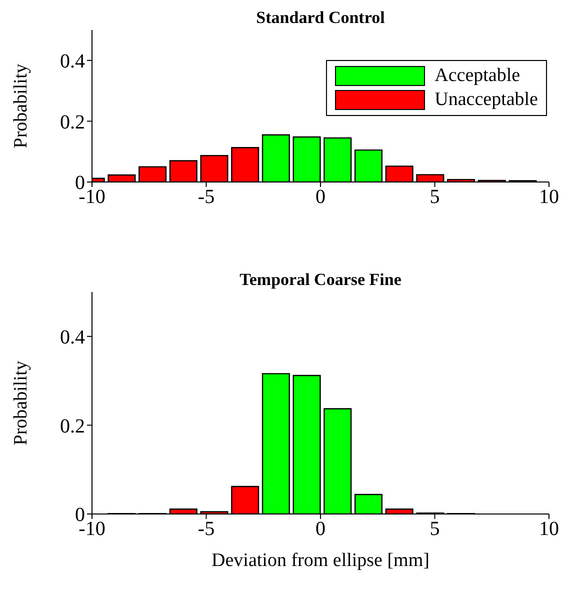 This screenshot has width=579, height=596. Describe the element at coordinates (320, 18) in the screenshot. I see `chart-title: Standard Control` at that location.